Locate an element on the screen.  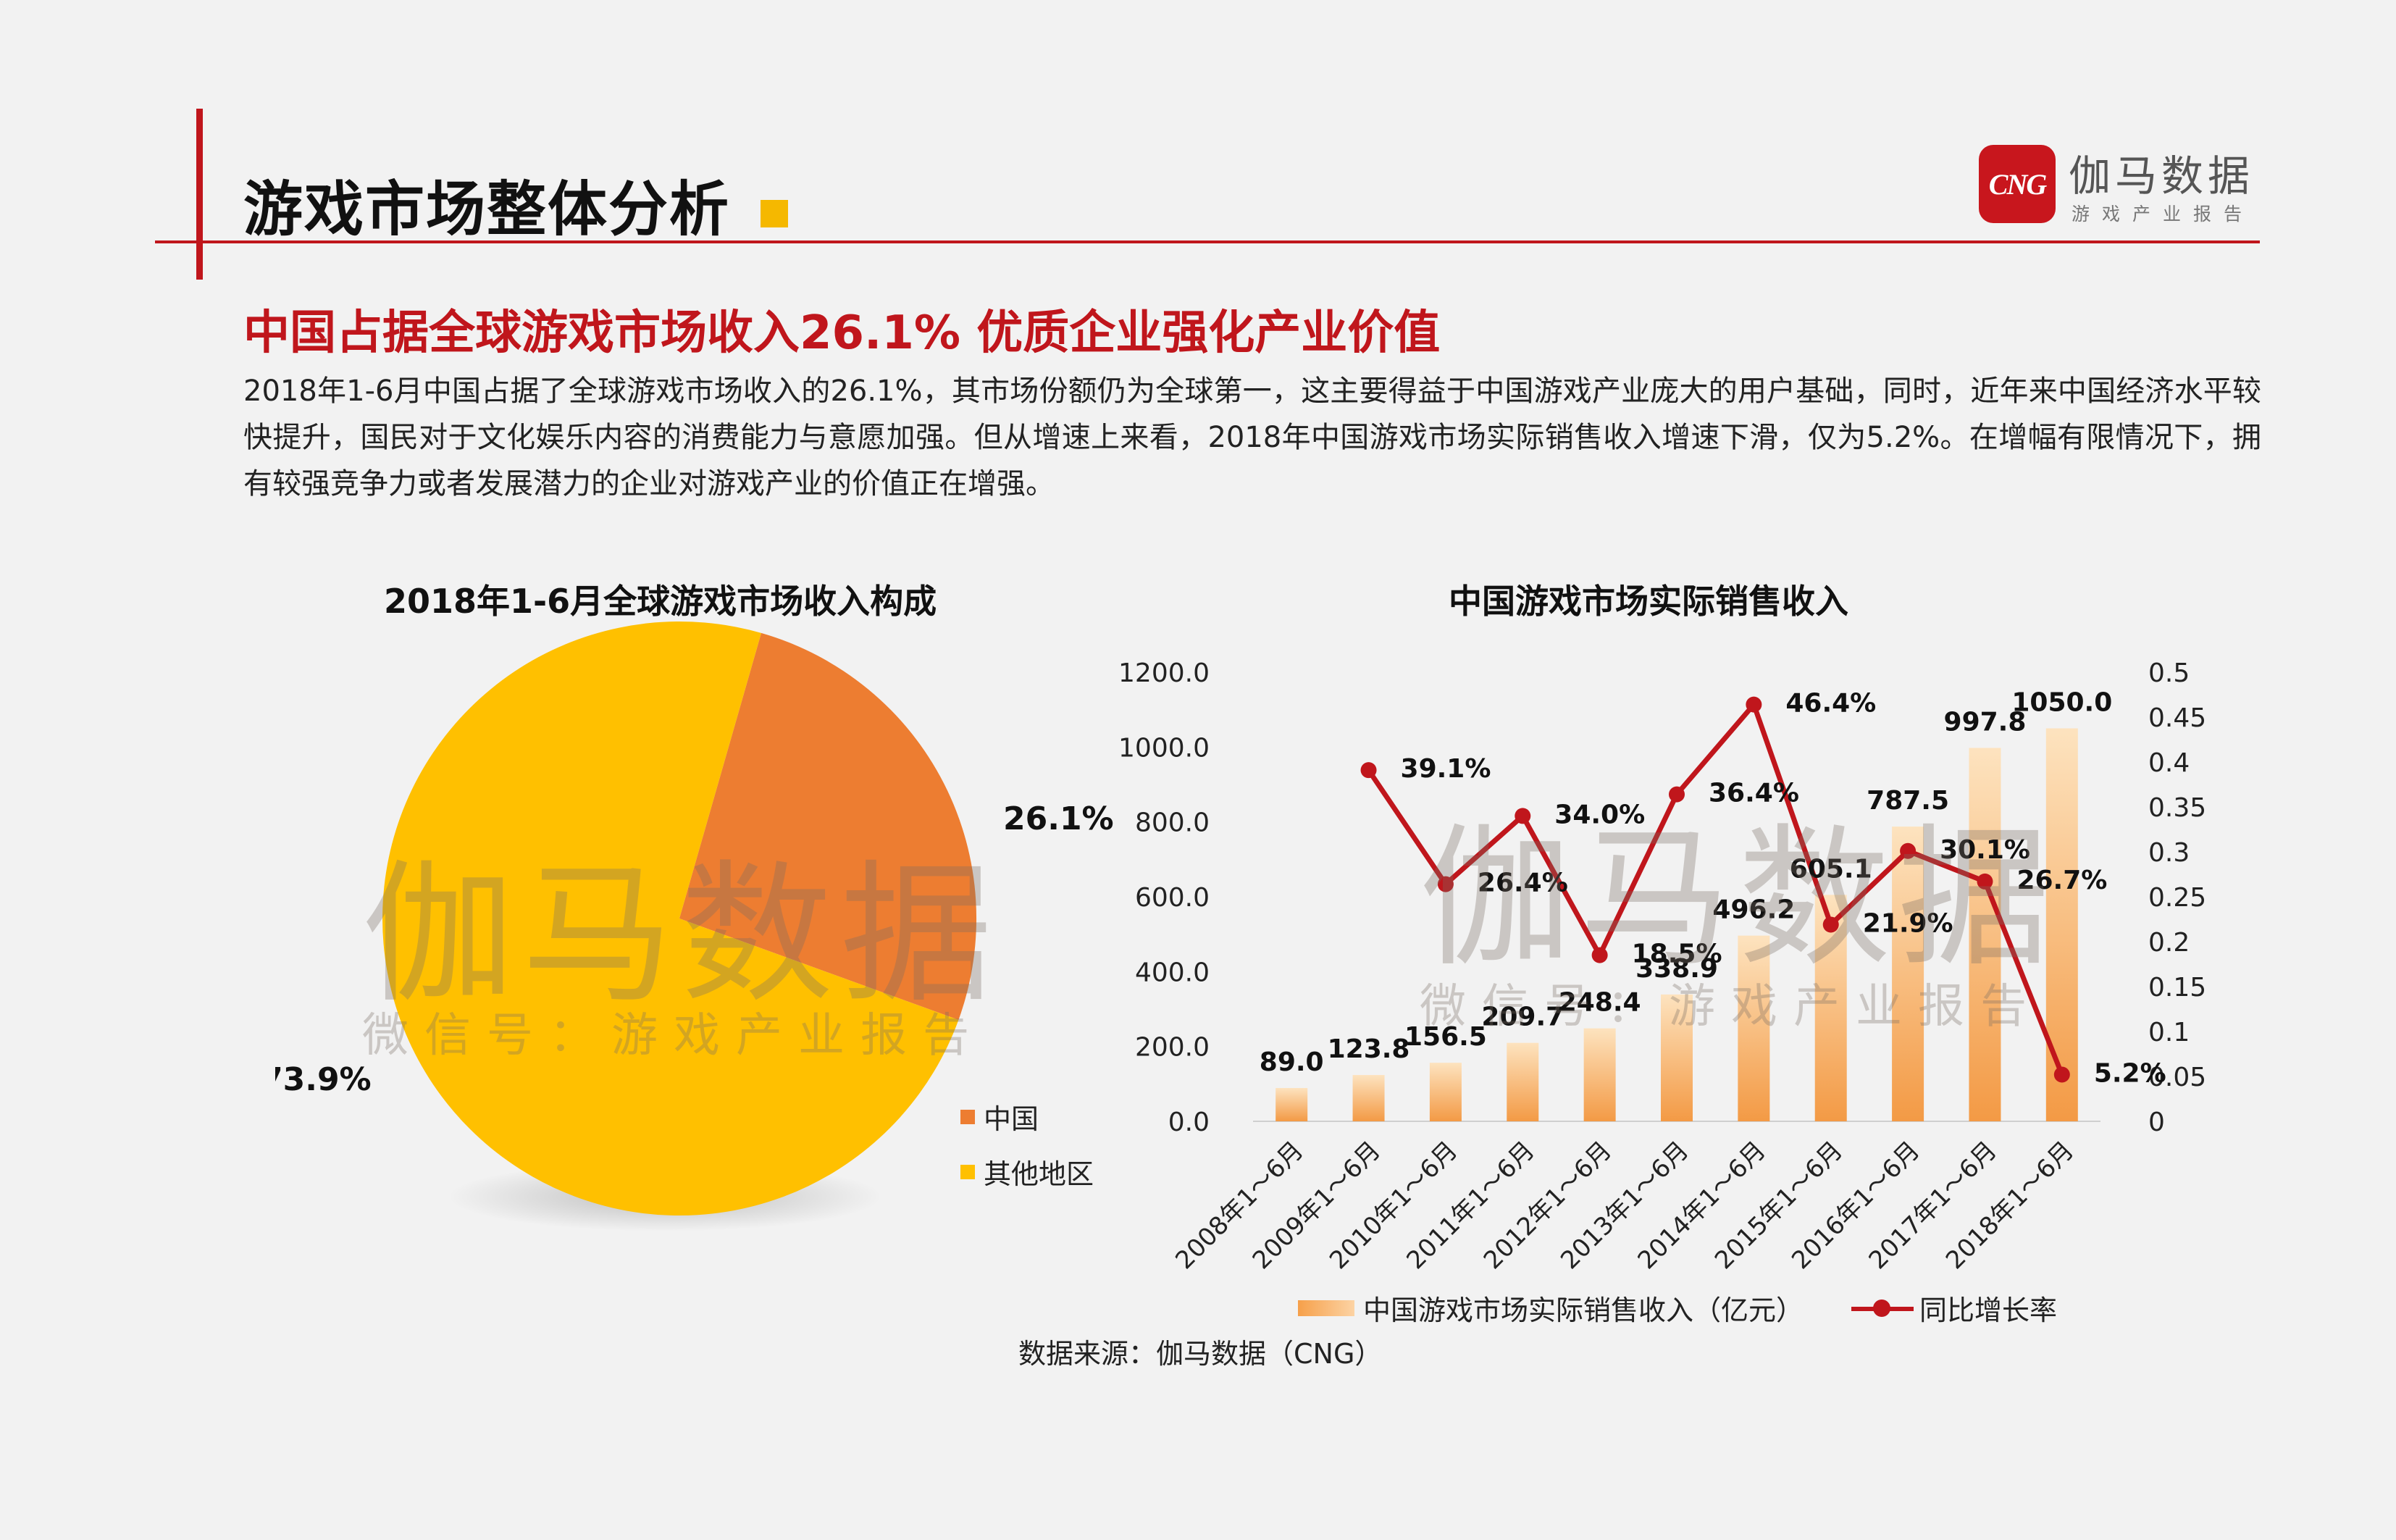
pie-label-others: 73.9% is located at coordinates (323, 1079).